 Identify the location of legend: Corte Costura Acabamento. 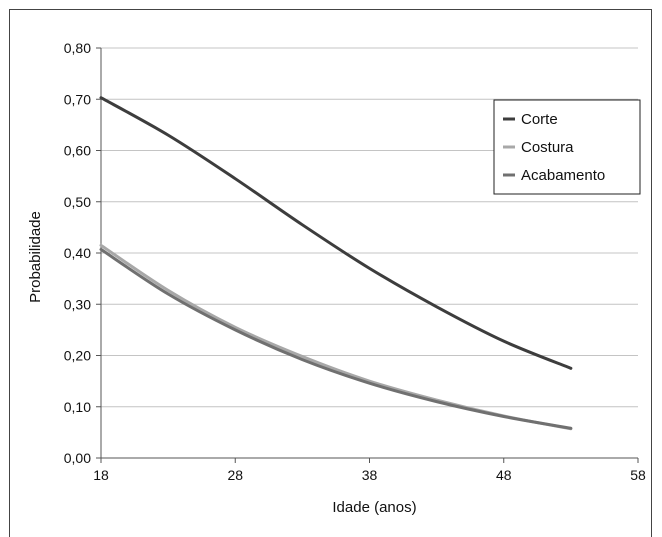
(567, 147).